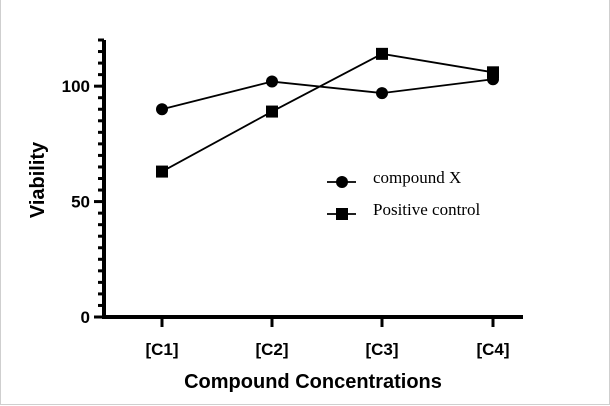 This screenshot has width=610, height=406. What do you see at coordinates (80, 202) in the screenshot?
I see `y-tick-label: 50` at bounding box center [80, 202].